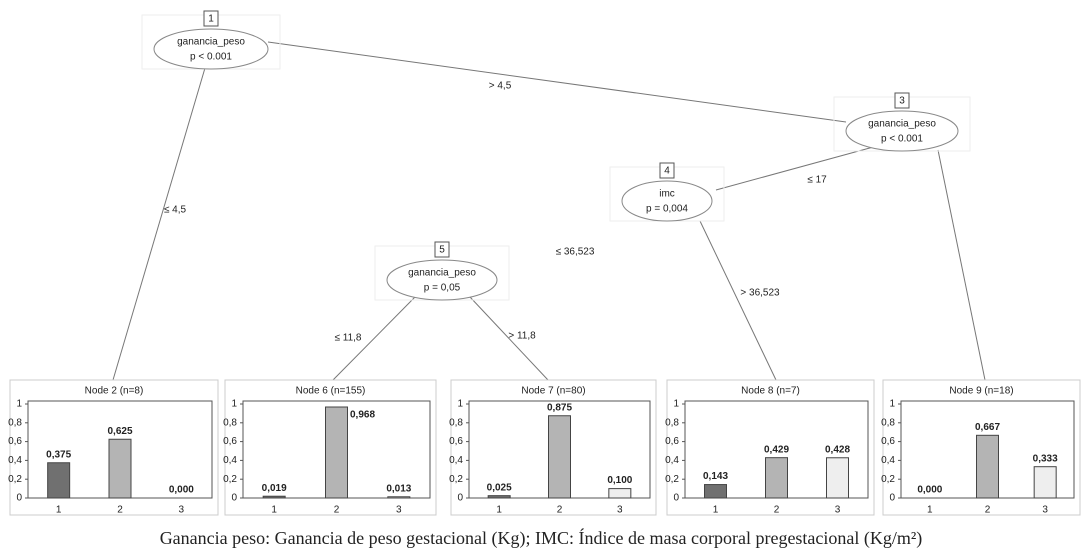 The height and width of the screenshot is (554, 1082). What do you see at coordinates (58, 454) in the screenshot?
I see `value-label: 0,375` at bounding box center [58, 454].